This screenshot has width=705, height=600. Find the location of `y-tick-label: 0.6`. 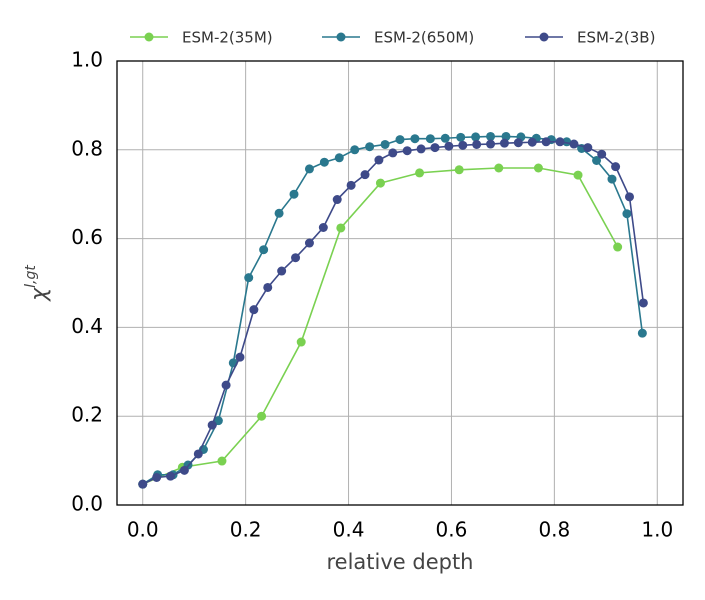

y-tick-label: 0.6 is located at coordinates (87, 237).